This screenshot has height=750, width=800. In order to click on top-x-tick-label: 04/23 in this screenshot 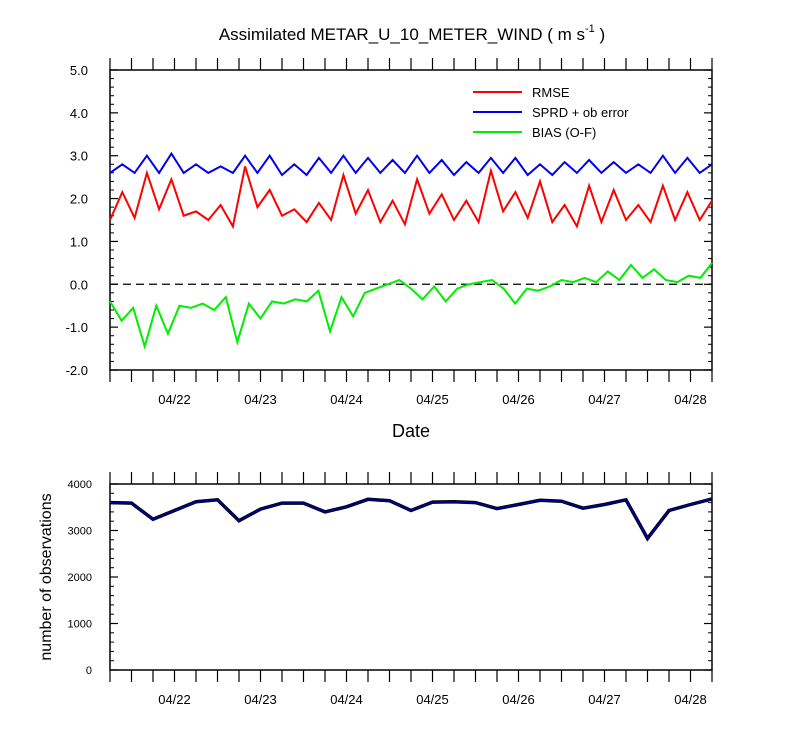, I will do `click(260, 399)`.